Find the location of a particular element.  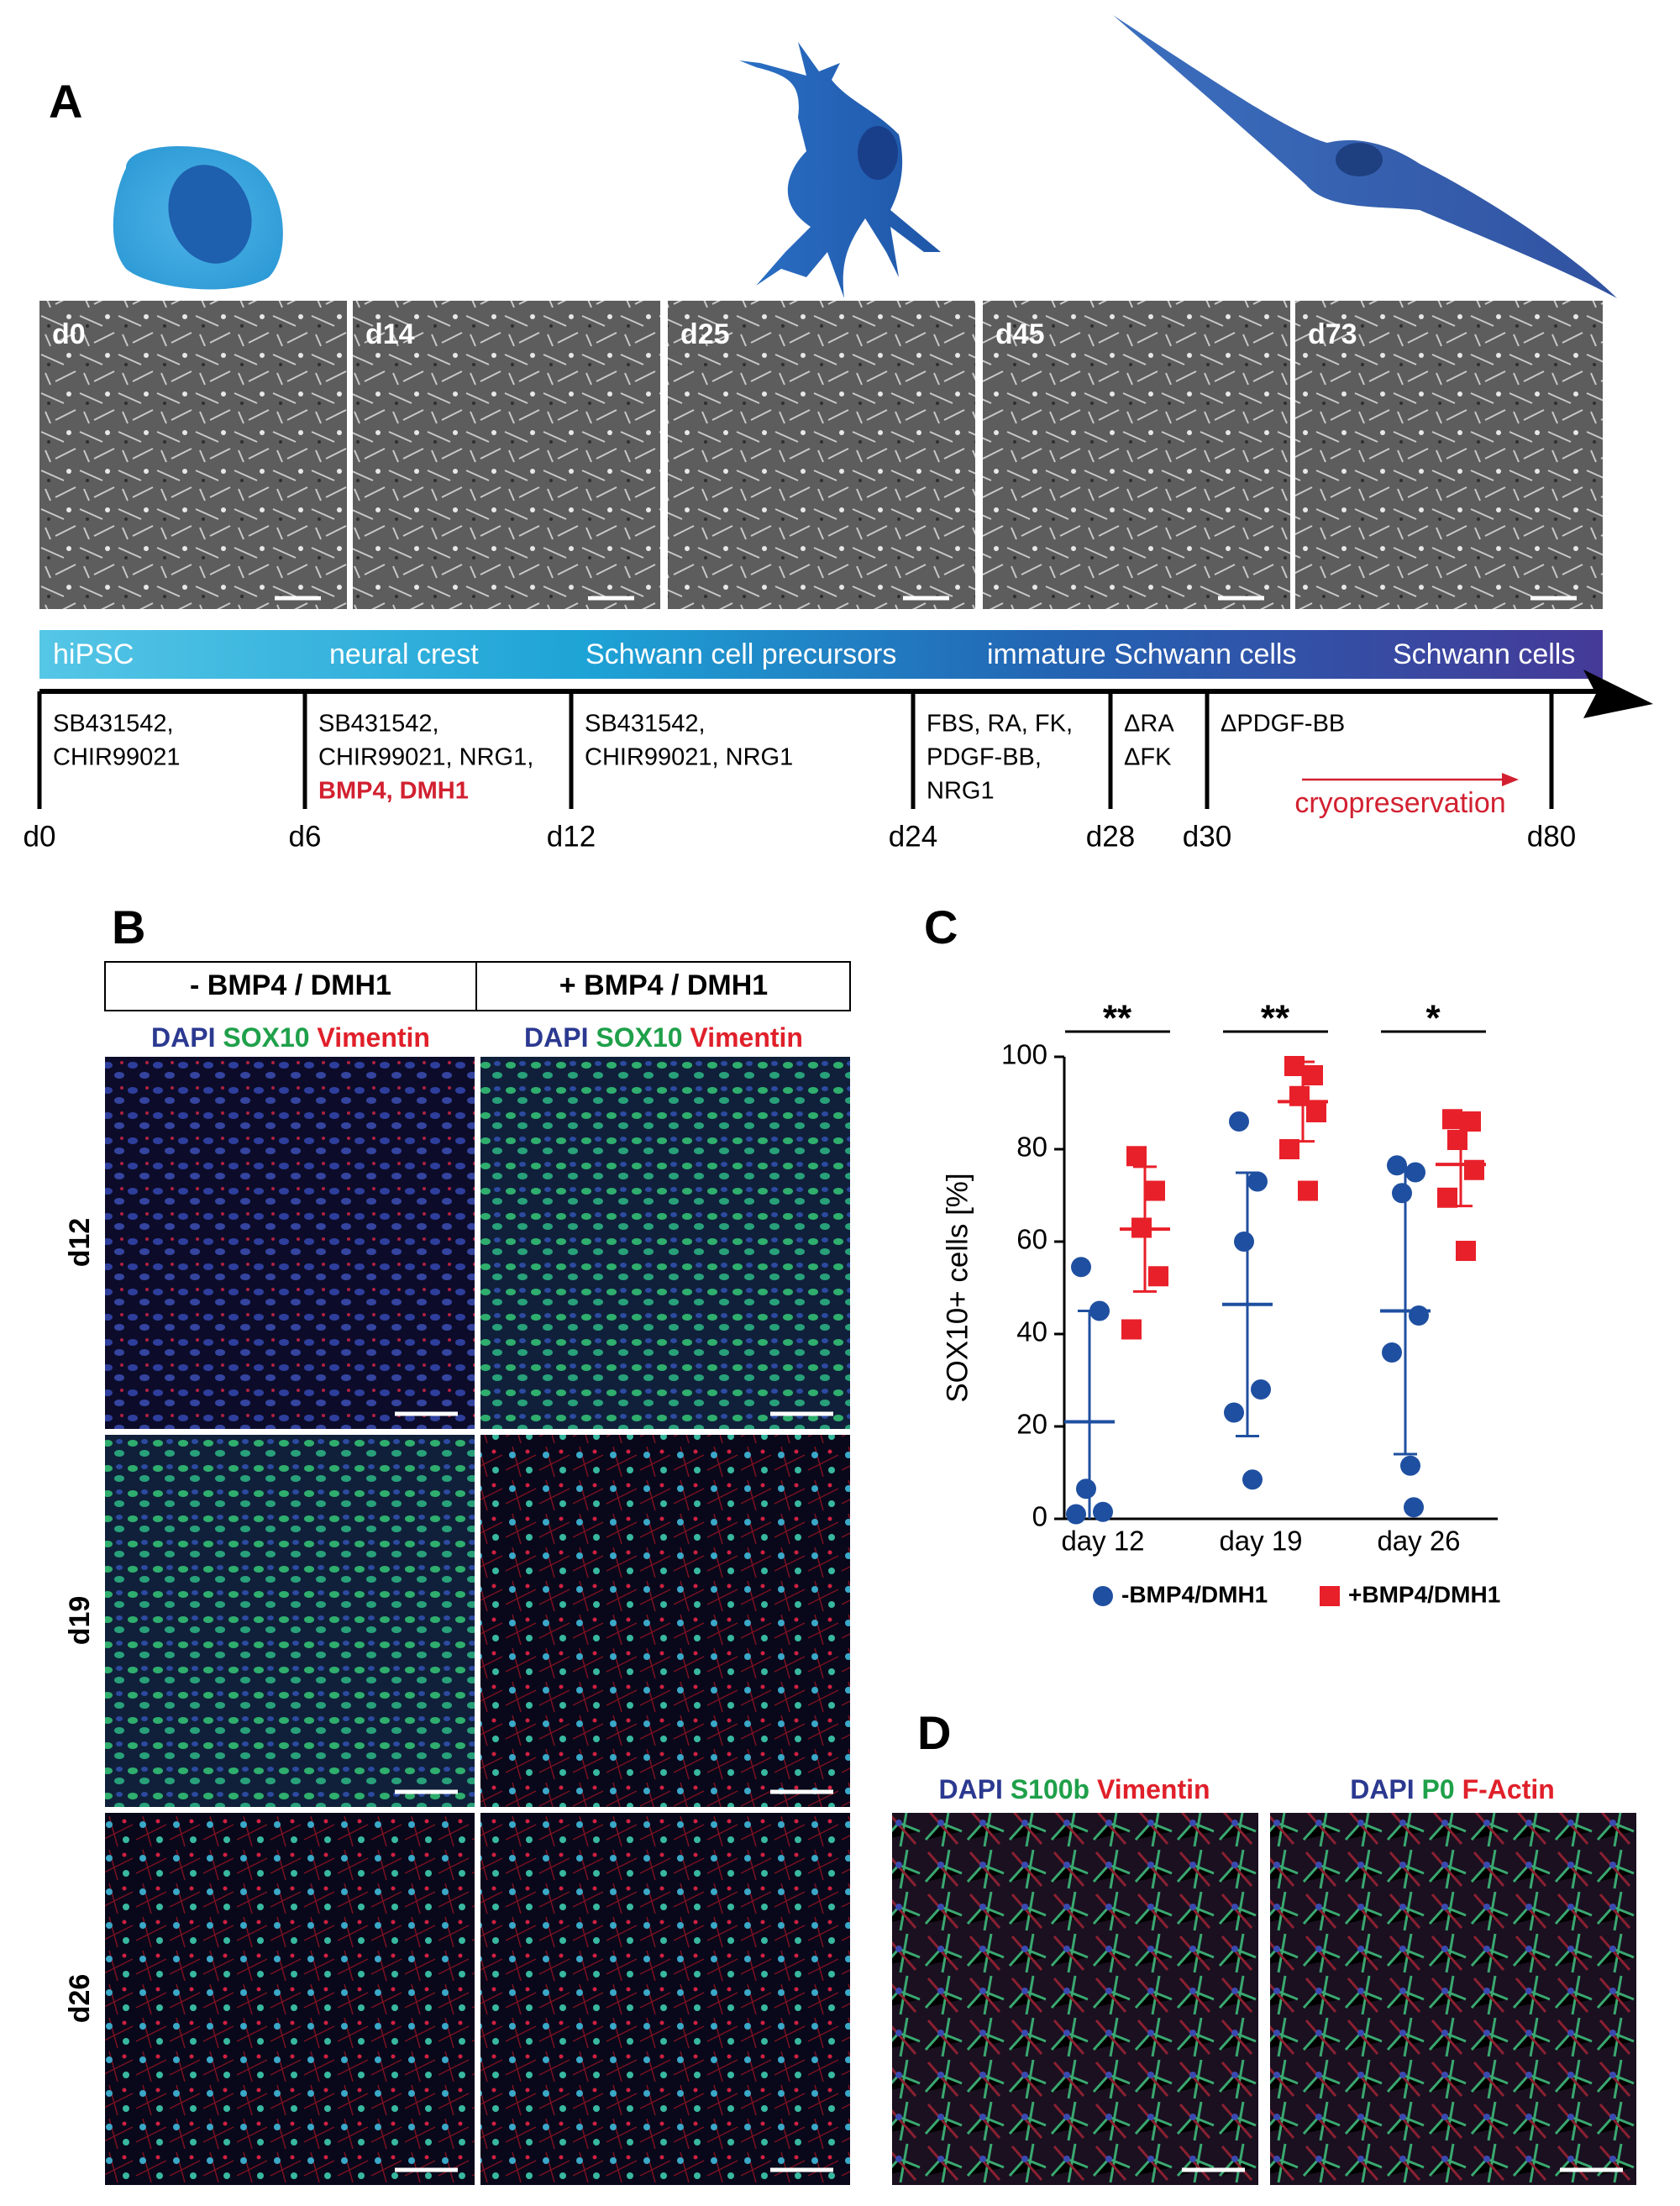

legend-label: -BMP4/DMH1 is located at coordinates (1194, 1594).